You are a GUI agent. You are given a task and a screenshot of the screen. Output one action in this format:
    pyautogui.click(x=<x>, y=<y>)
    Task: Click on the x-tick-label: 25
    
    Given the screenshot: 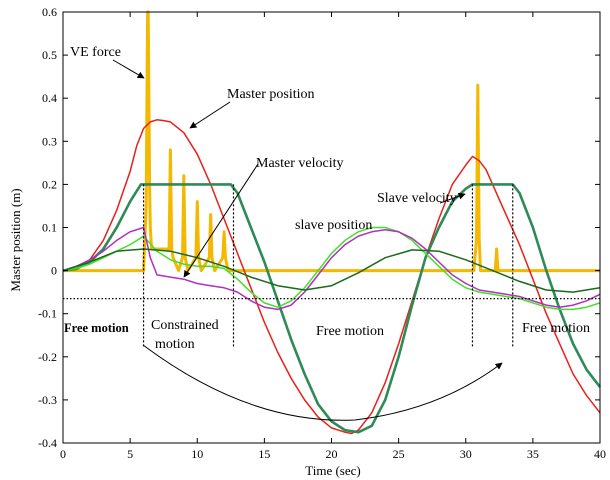 What is the action you would take?
    pyautogui.click(x=399, y=454)
    